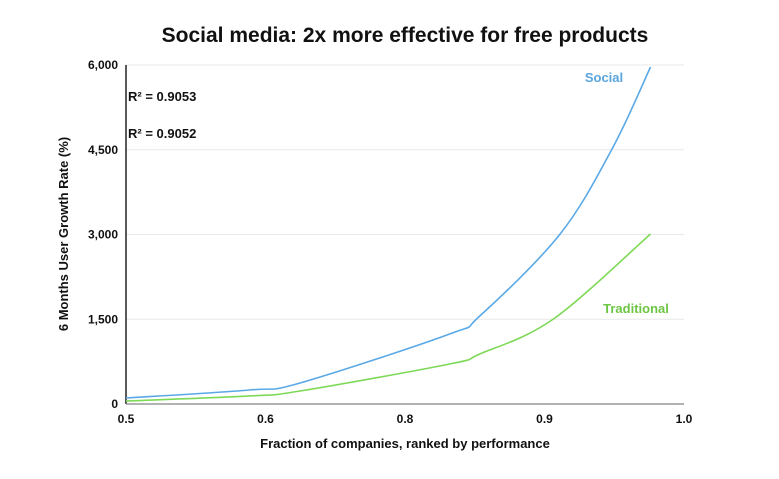 Image resolution: width=779 pixels, height=479 pixels. I want to click on y-tick-label: 6,000, so click(103, 65).